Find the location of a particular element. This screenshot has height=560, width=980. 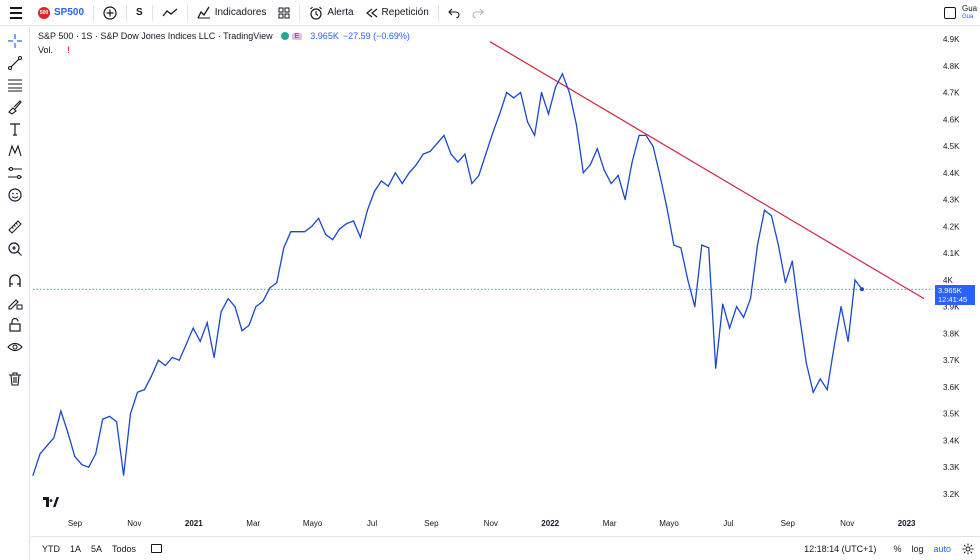

brush-tool is located at coordinates (15, 107).